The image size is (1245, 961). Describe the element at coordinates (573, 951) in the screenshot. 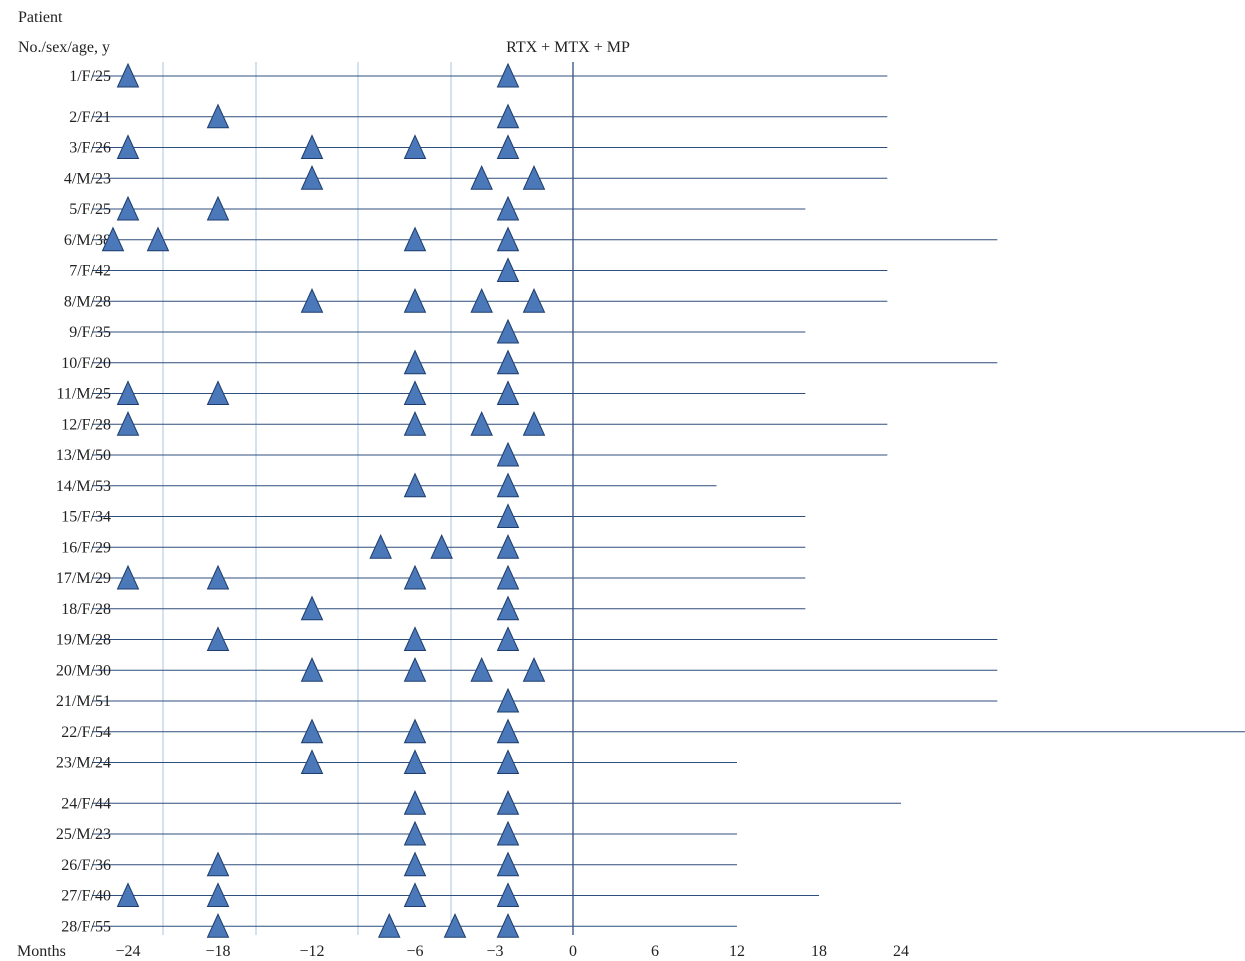

I see `x-tick-label: 0` at that location.